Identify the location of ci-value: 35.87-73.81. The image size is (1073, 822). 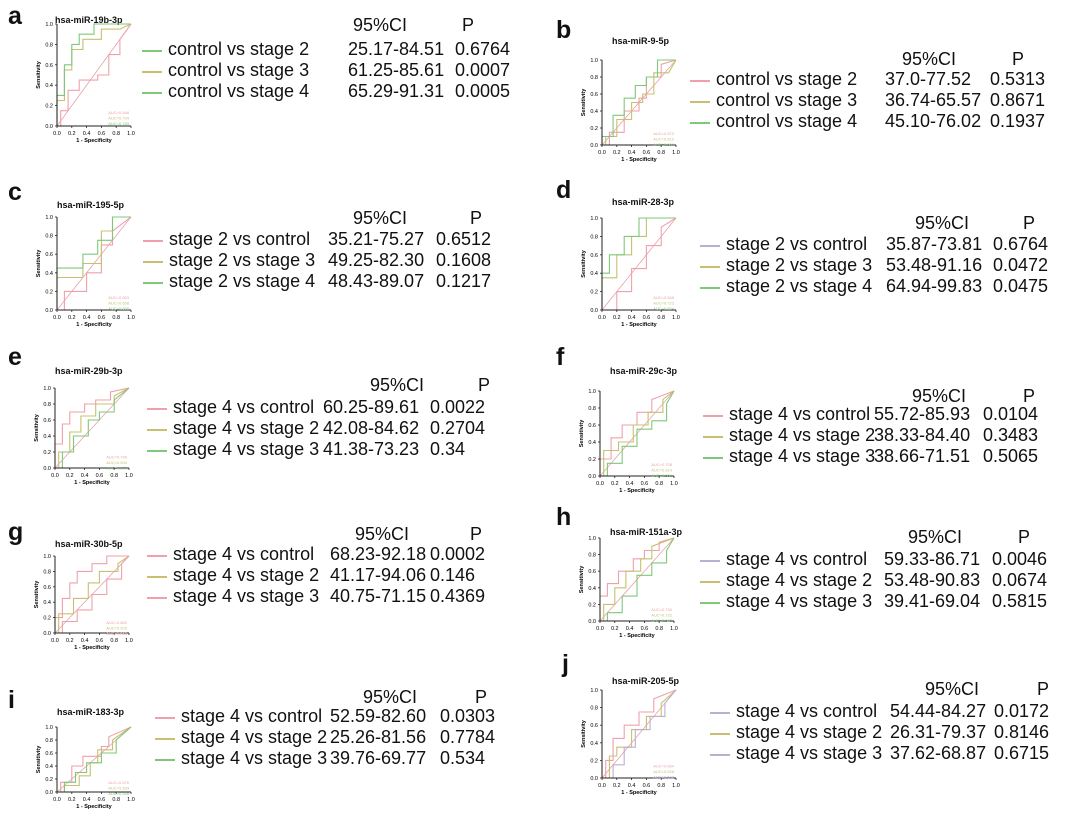
(934, 244).